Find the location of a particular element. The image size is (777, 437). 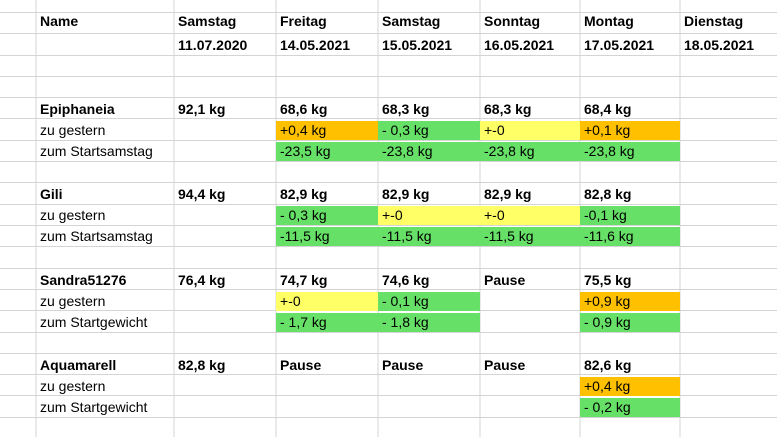

header-day-1: Samstag is located at coordinates (207, 21).